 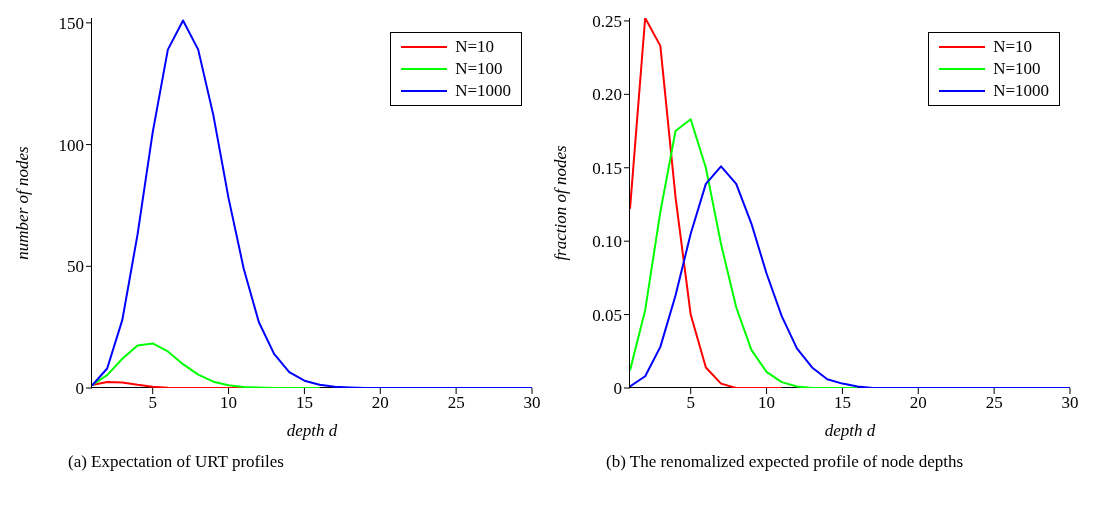 I want to click on text: (a) Expectation of URT profiles, so click(x=176, y=461).